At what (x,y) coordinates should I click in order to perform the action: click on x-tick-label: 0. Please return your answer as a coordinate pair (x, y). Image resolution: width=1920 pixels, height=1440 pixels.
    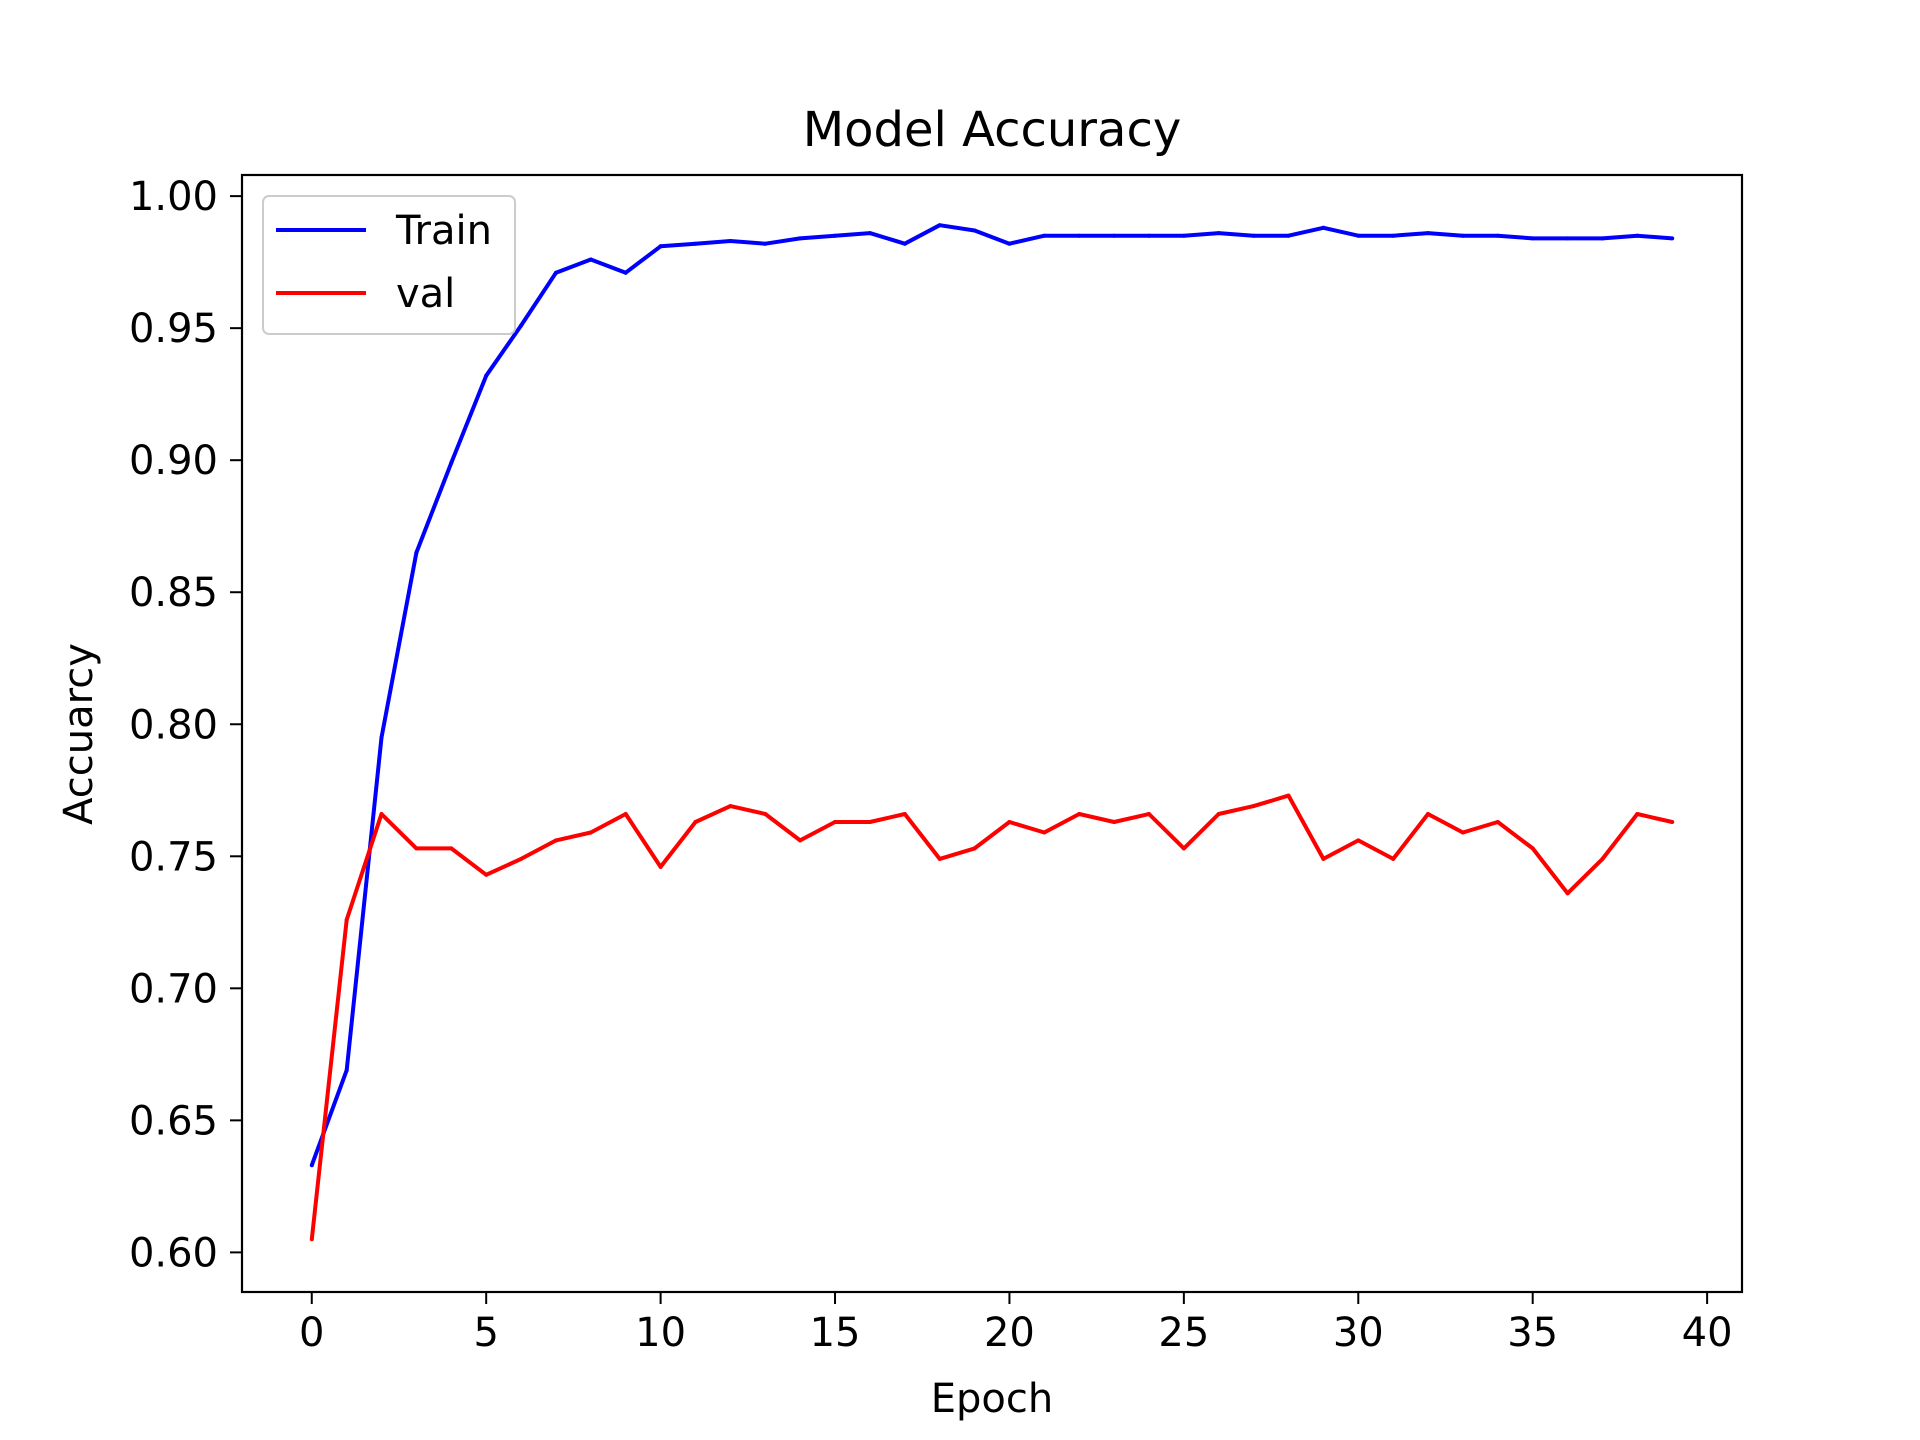
    Looking at the image, I should click on (311, 1333).